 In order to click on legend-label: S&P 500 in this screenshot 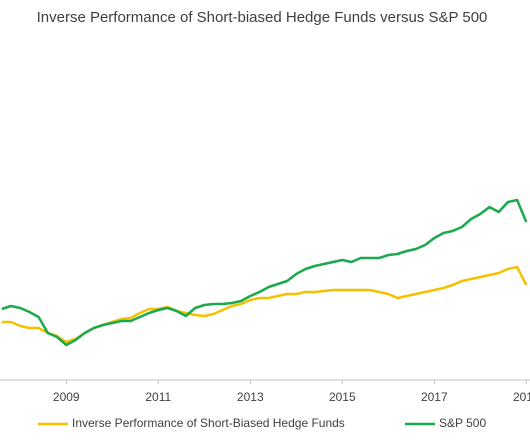, I will do `click(462, 423)`.